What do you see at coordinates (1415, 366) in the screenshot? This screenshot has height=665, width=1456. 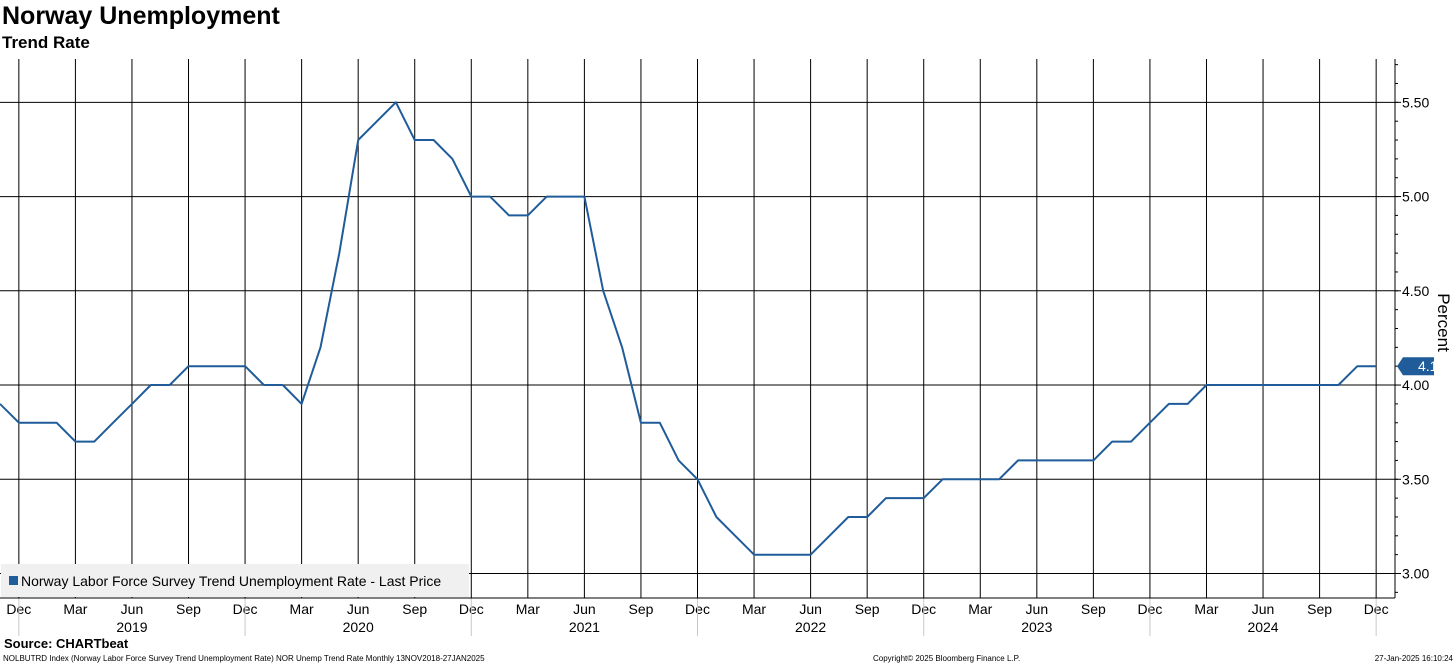 I see `last-value-badge` at bounding box center [1415, 366].